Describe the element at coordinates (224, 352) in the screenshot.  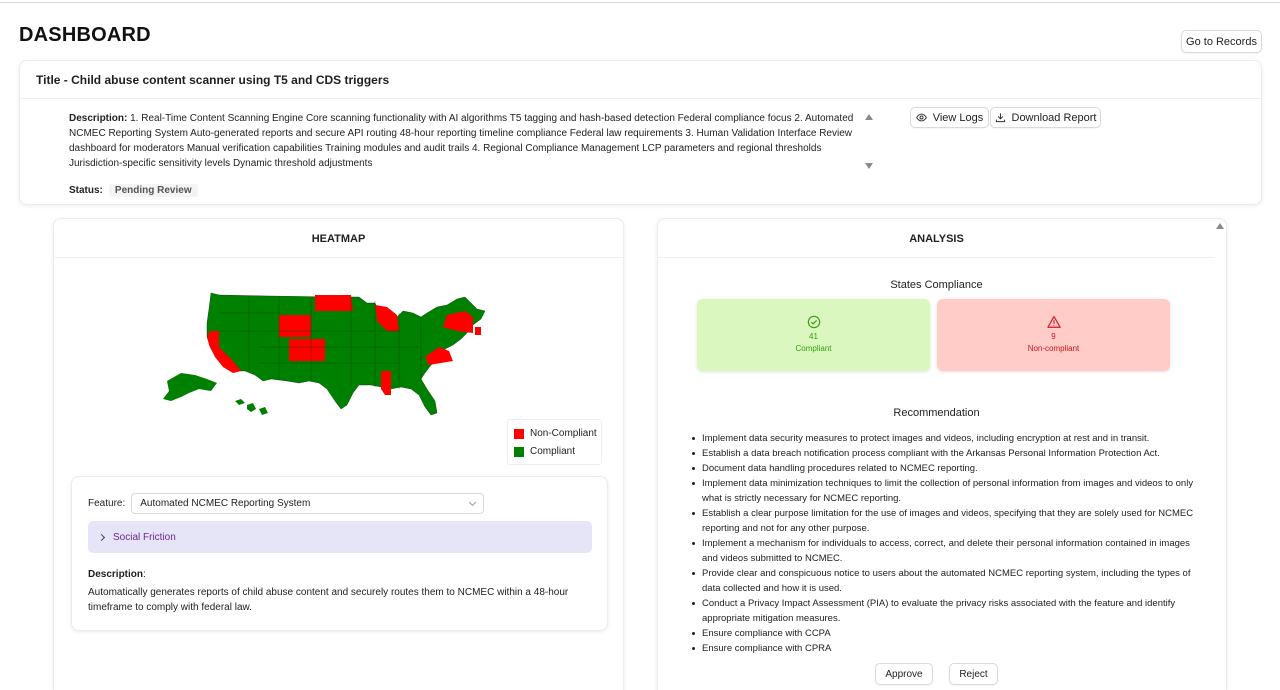
I see `state-california` at that location.